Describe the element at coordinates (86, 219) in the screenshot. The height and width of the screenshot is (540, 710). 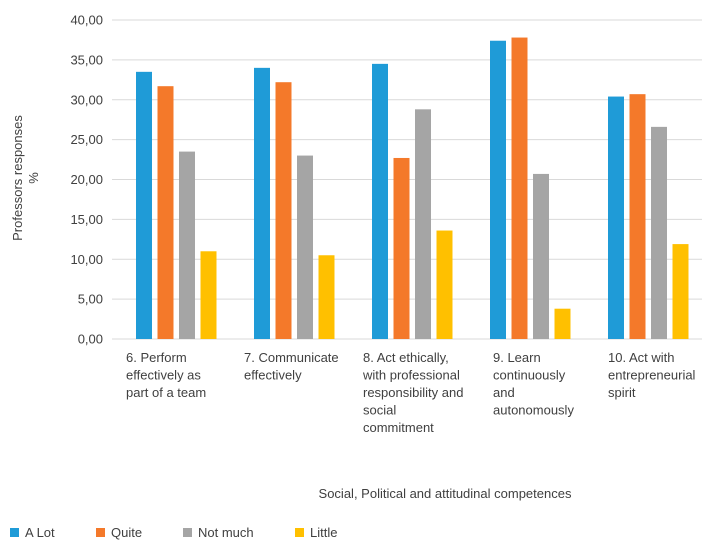
I see `y-tick-label: 15,00` at that location.